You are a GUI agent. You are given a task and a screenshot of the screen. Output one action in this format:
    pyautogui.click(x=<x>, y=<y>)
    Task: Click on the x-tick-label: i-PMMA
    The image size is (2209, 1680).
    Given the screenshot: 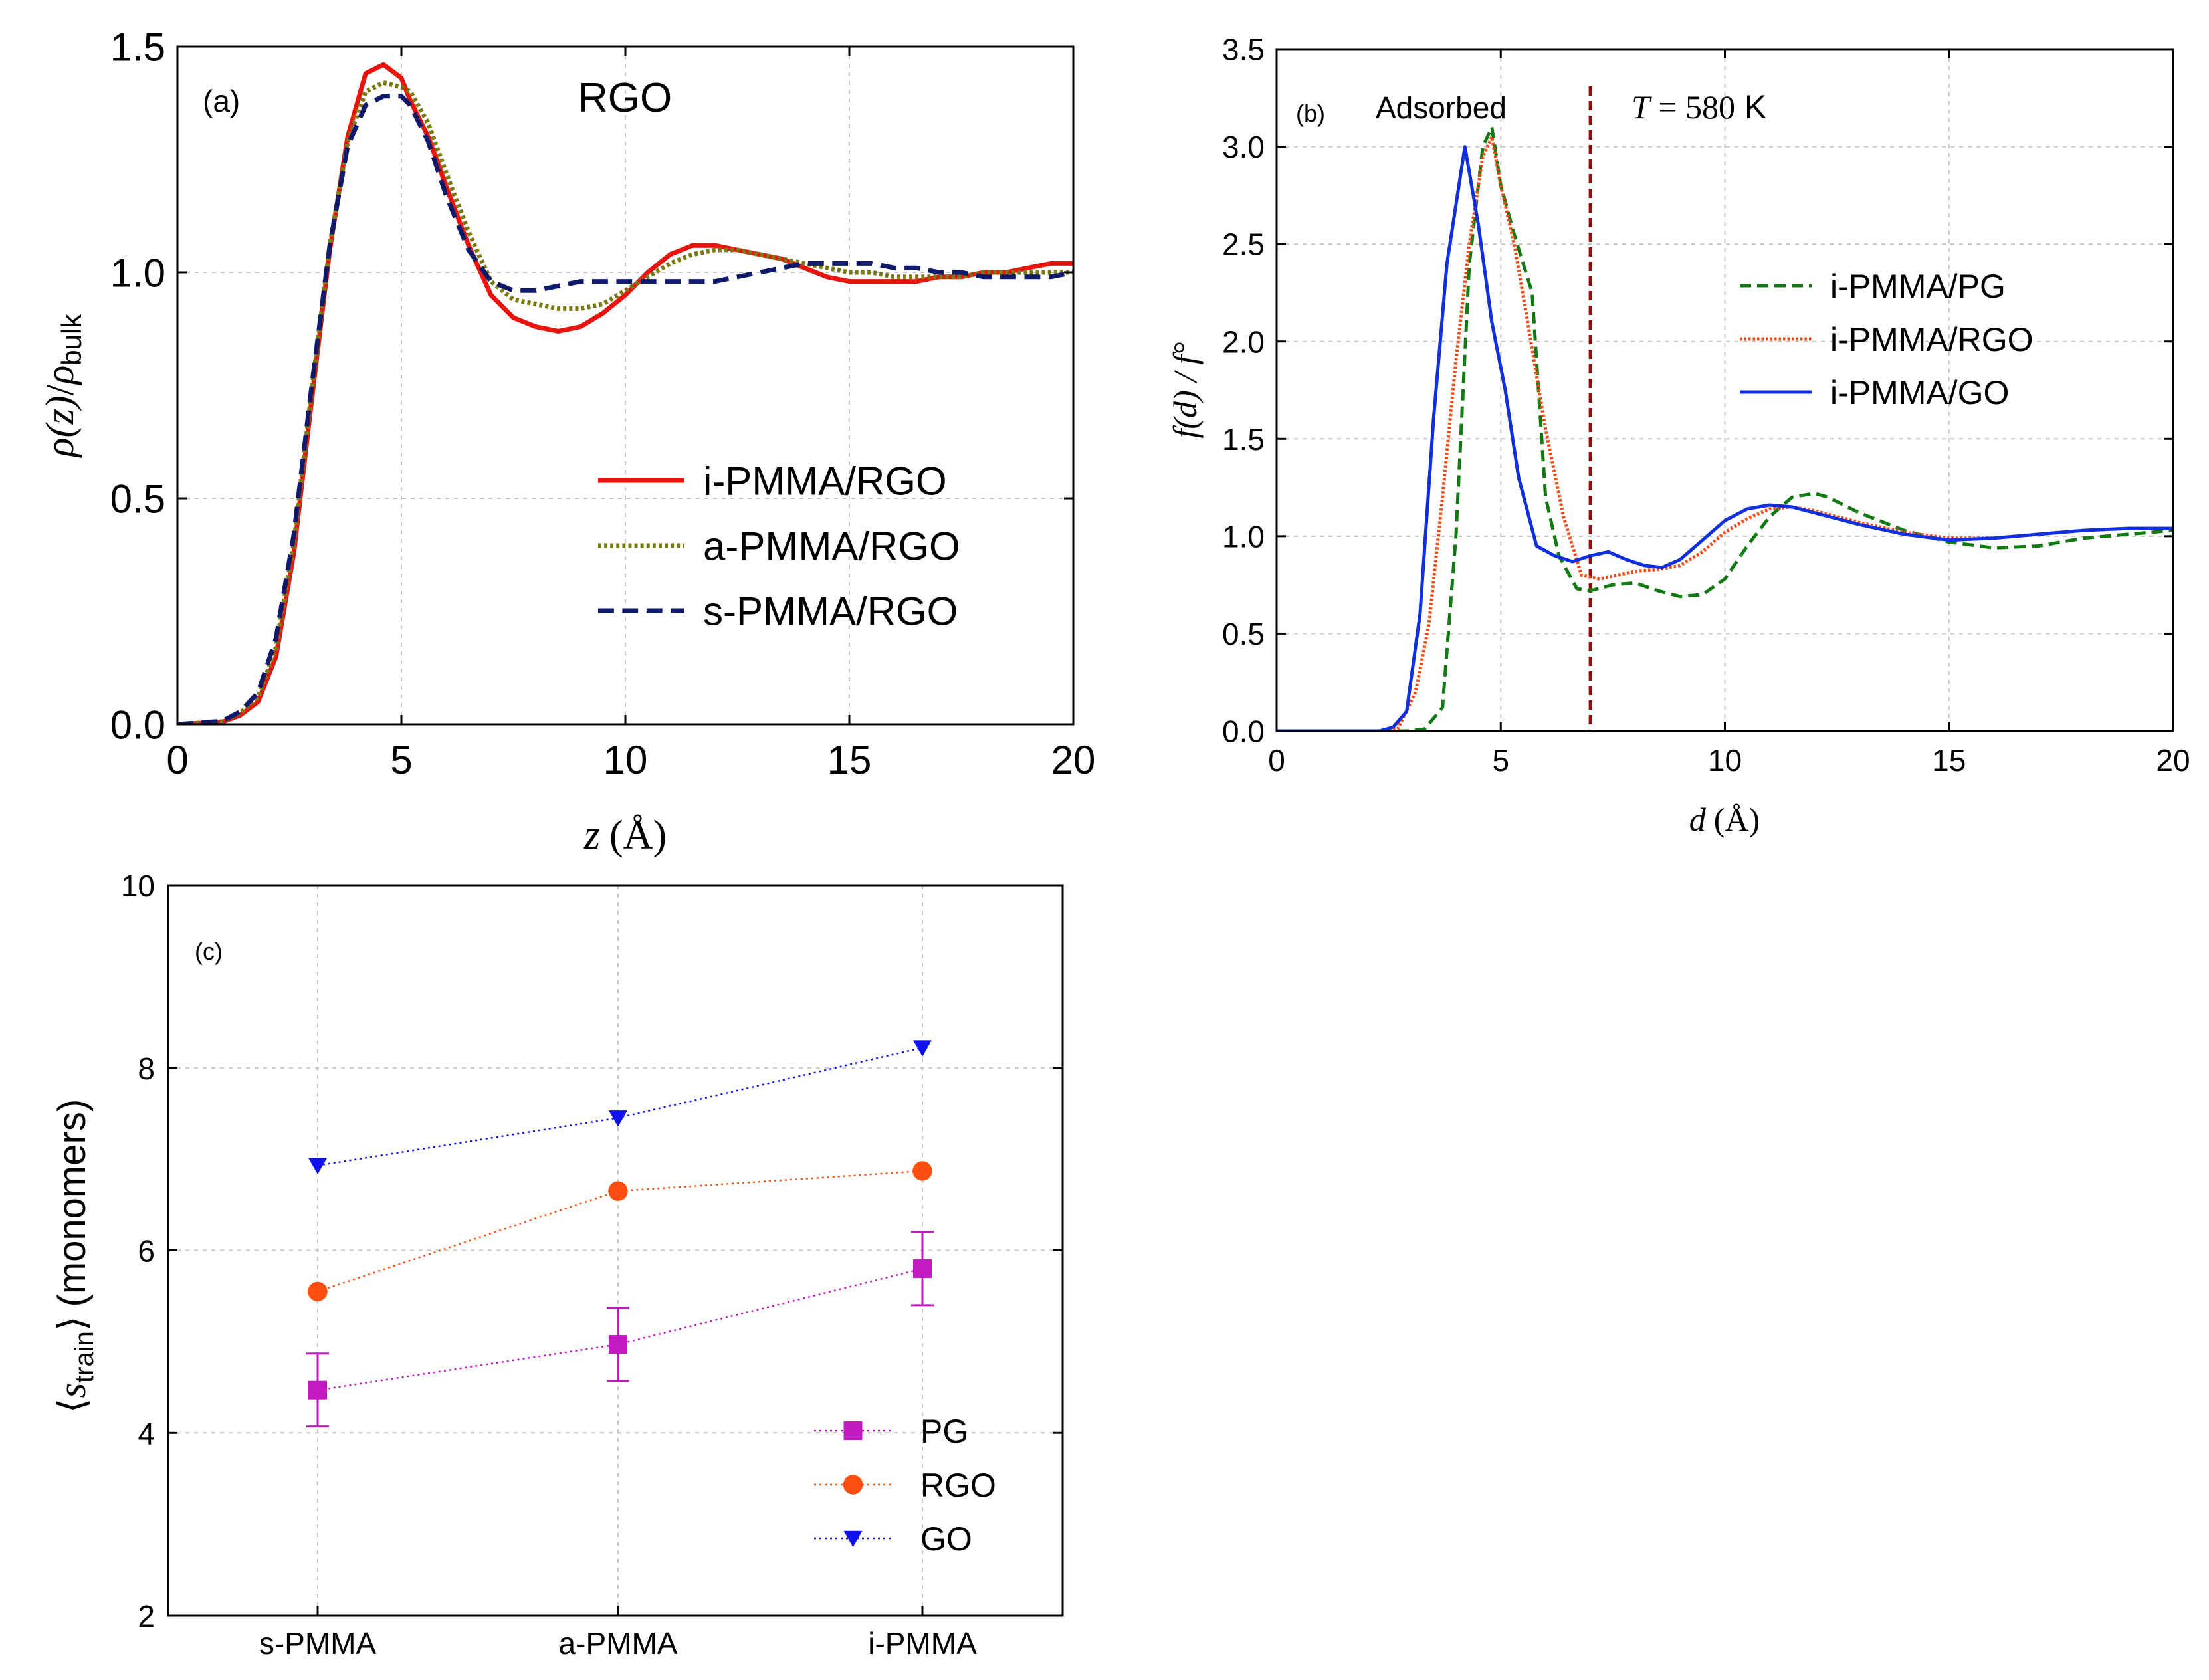 What is the action you would take?
    pyautogui.click(x=922, y=1643)
    